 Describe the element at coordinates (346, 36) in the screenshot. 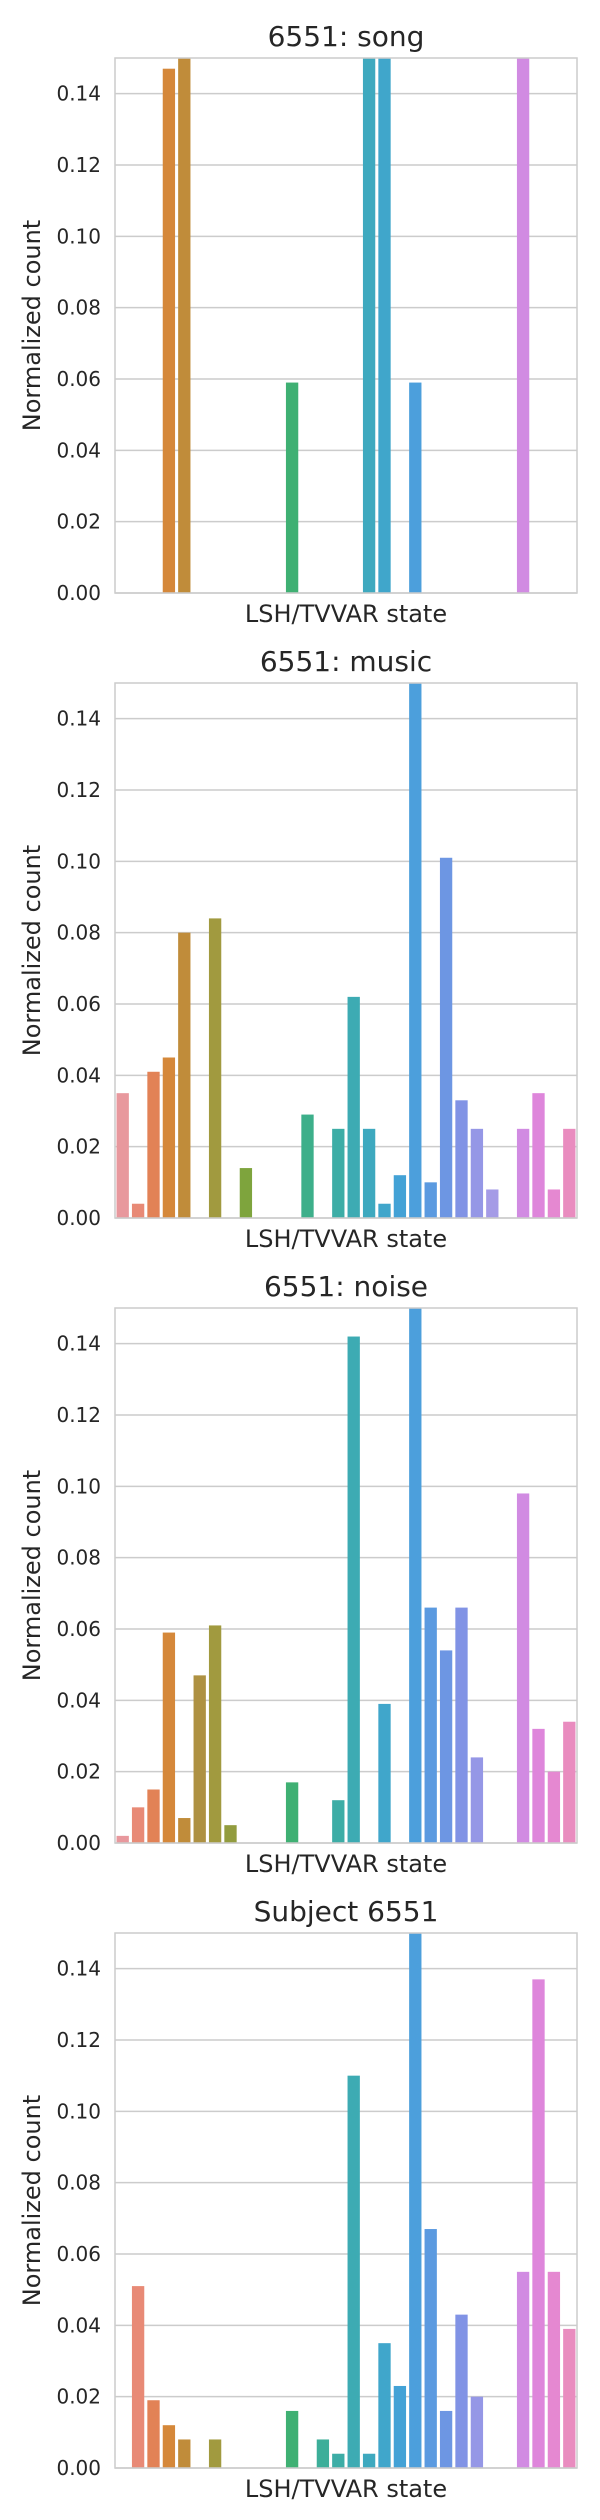

I see `chart-title: 6551: song` at that location.